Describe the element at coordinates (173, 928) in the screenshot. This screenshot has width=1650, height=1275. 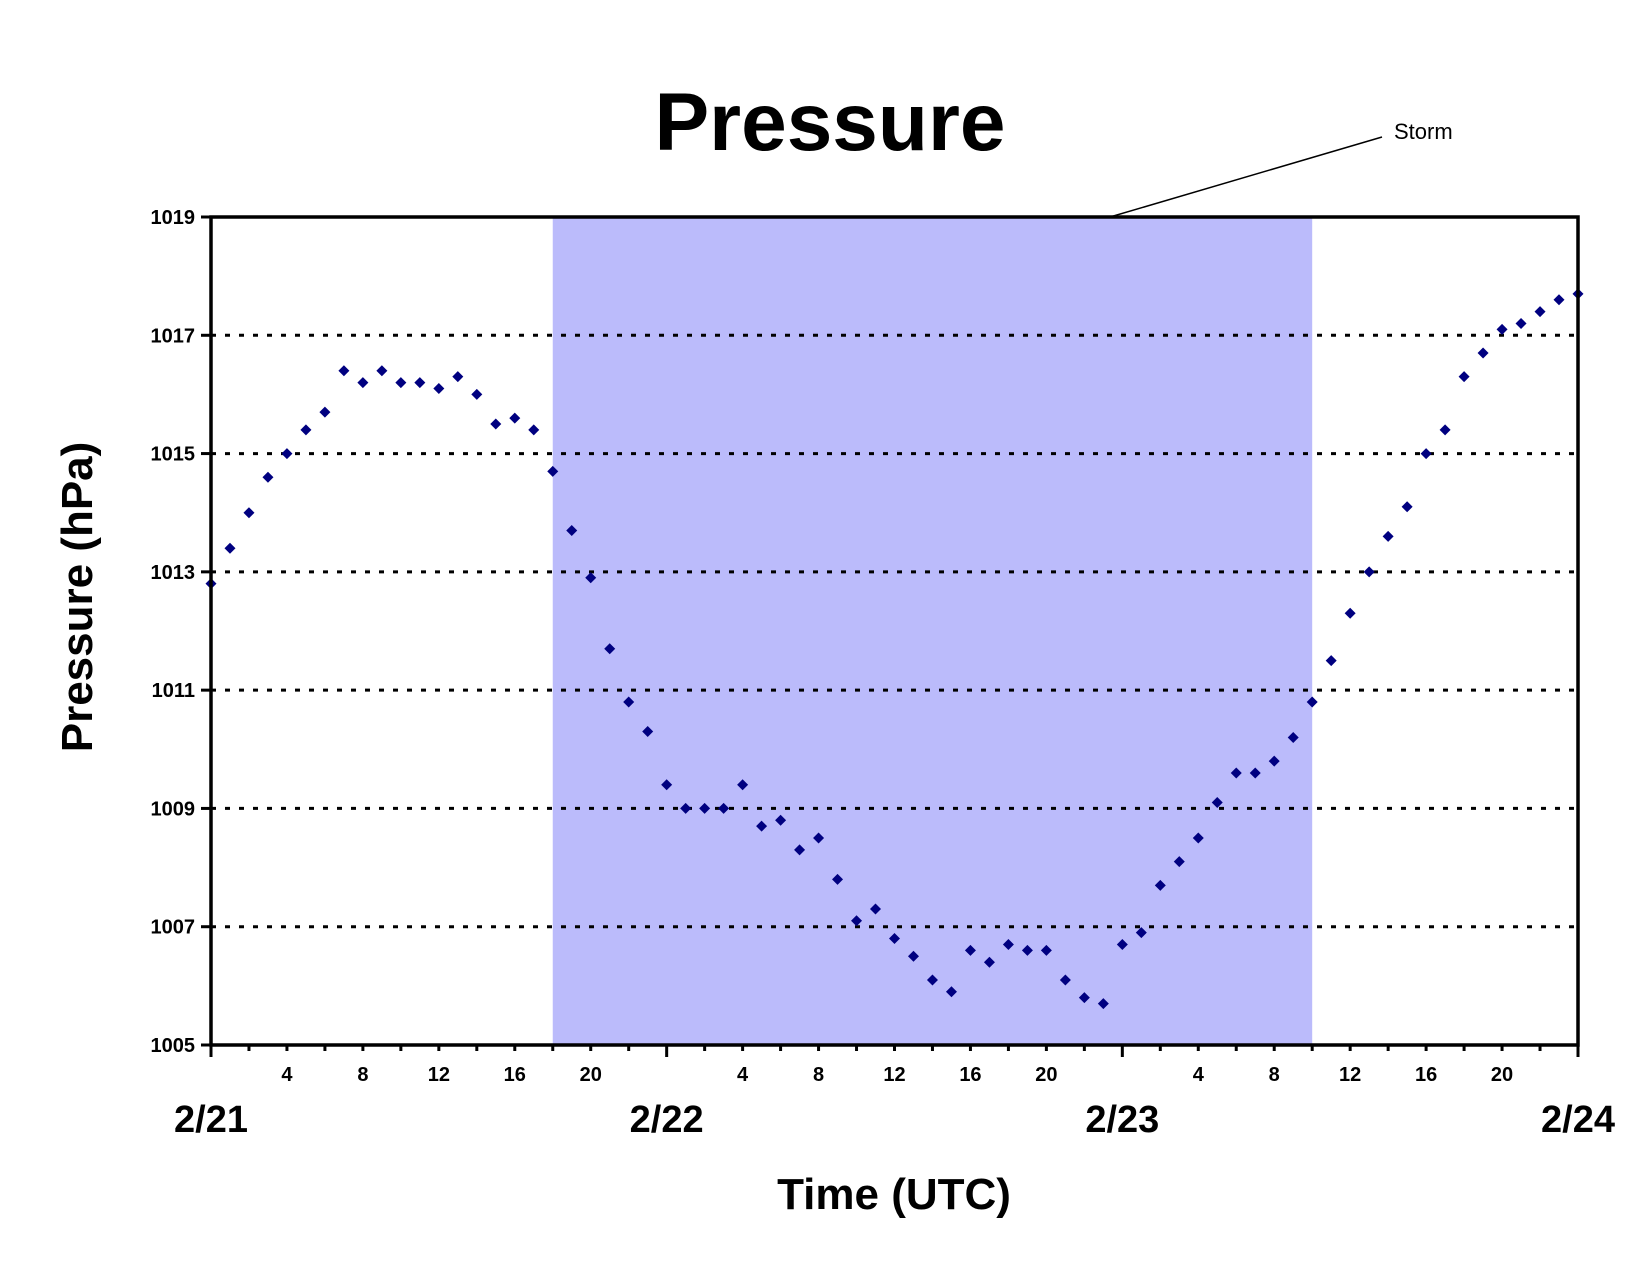
I see `y-tick-label: 1007` at that location.